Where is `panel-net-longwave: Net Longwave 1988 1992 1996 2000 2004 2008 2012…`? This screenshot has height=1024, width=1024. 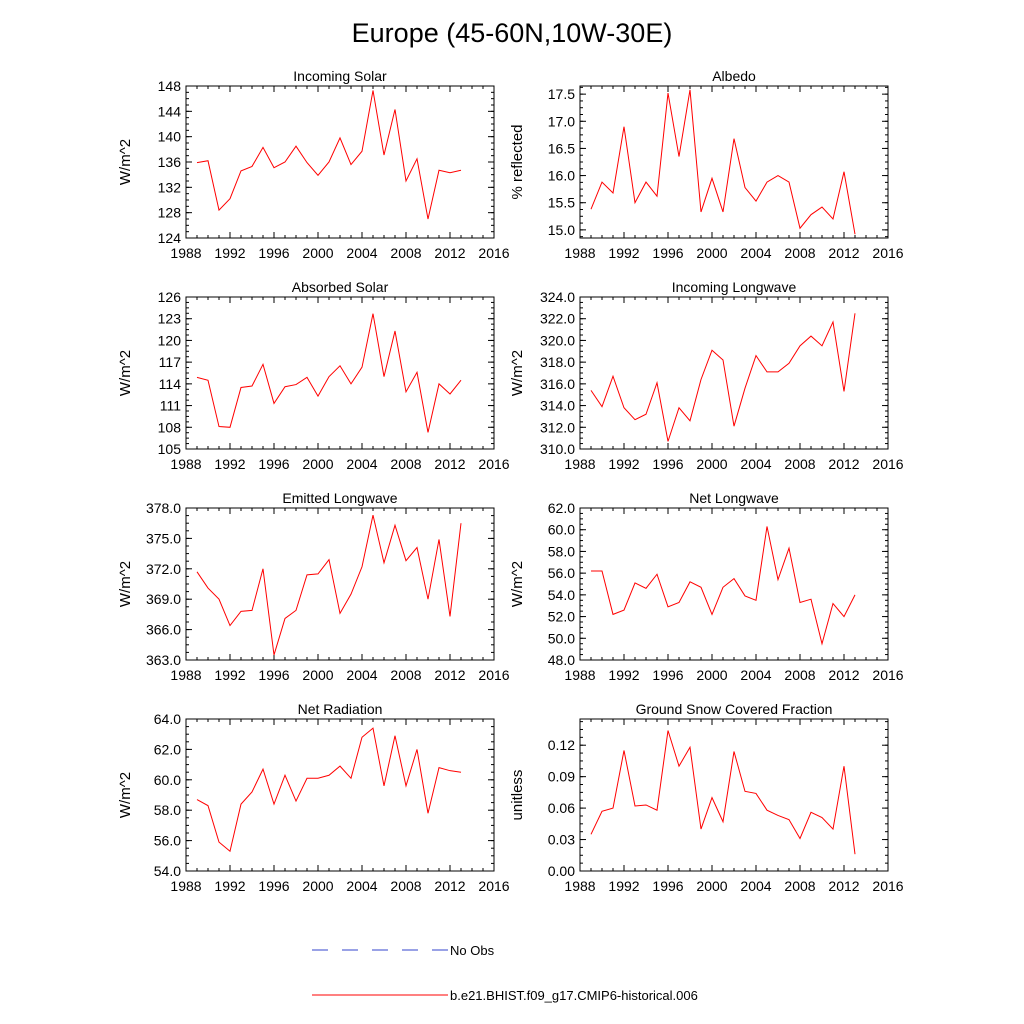 panel-net-longwave: Net Longwave 1988 1992 1996 2000 2004 2008 2012… is located at coordinates (706, 586).